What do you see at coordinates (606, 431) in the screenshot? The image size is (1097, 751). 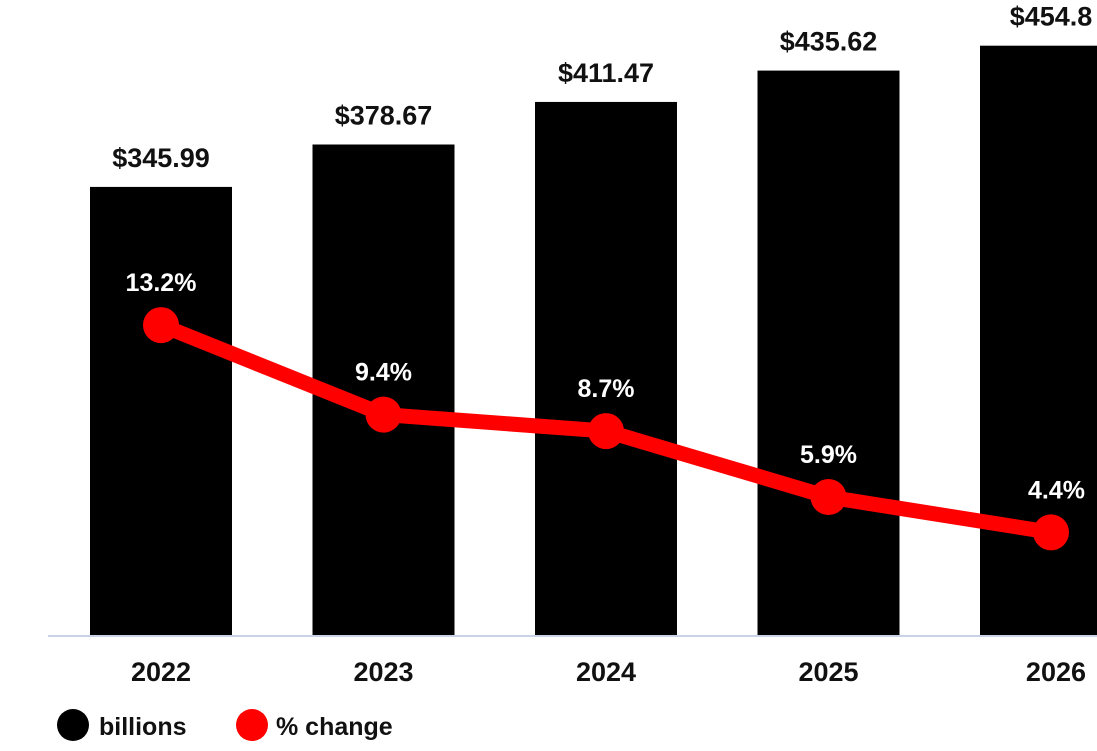 I see `percent-change-point-2024` at bounding box center [606, 431].